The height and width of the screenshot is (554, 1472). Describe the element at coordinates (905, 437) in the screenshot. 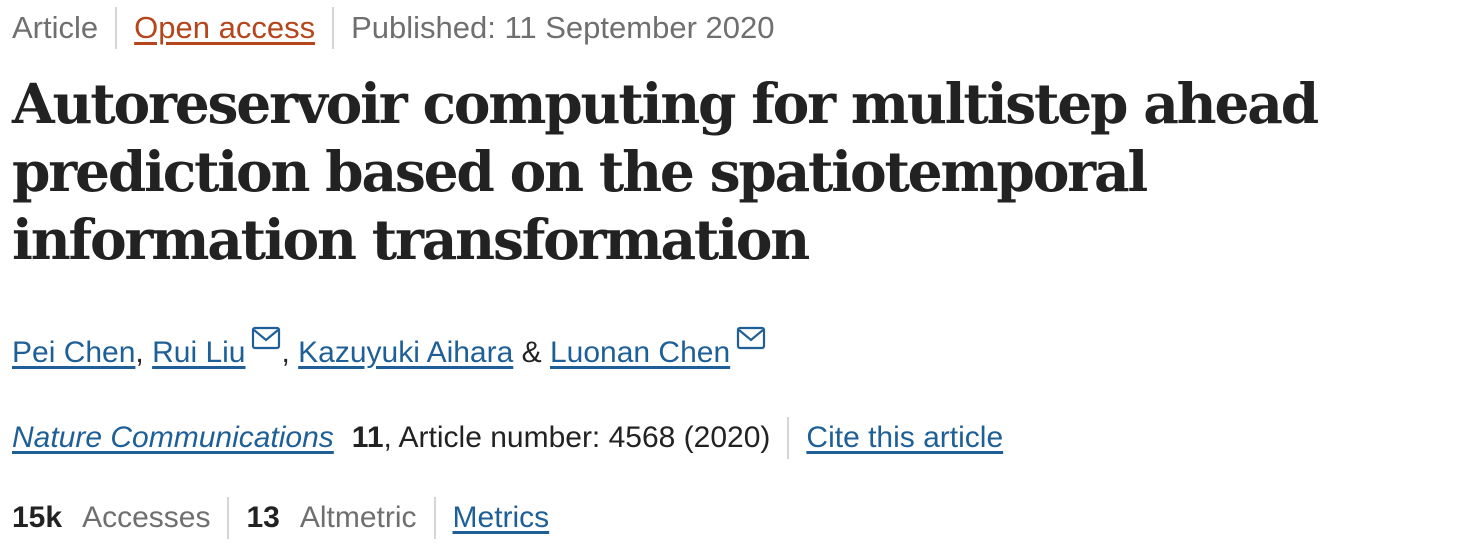

I see `cite-this-article-link: Cite this article` at that location.